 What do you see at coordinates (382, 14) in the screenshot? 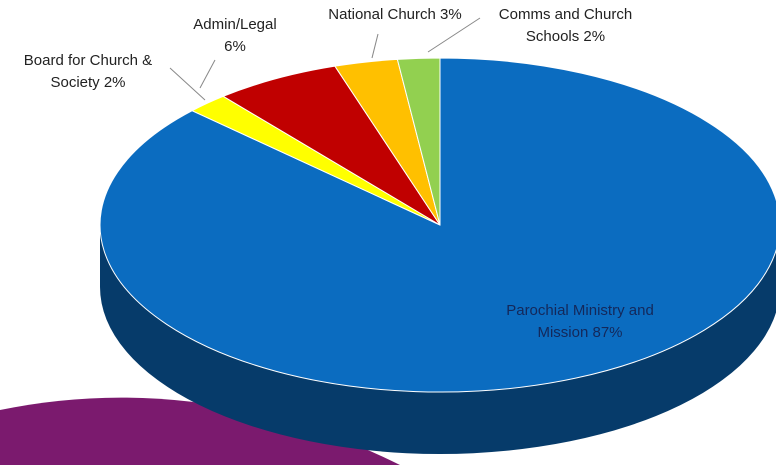
I see `slice-name: National Church` at bounding box center [382, 14].